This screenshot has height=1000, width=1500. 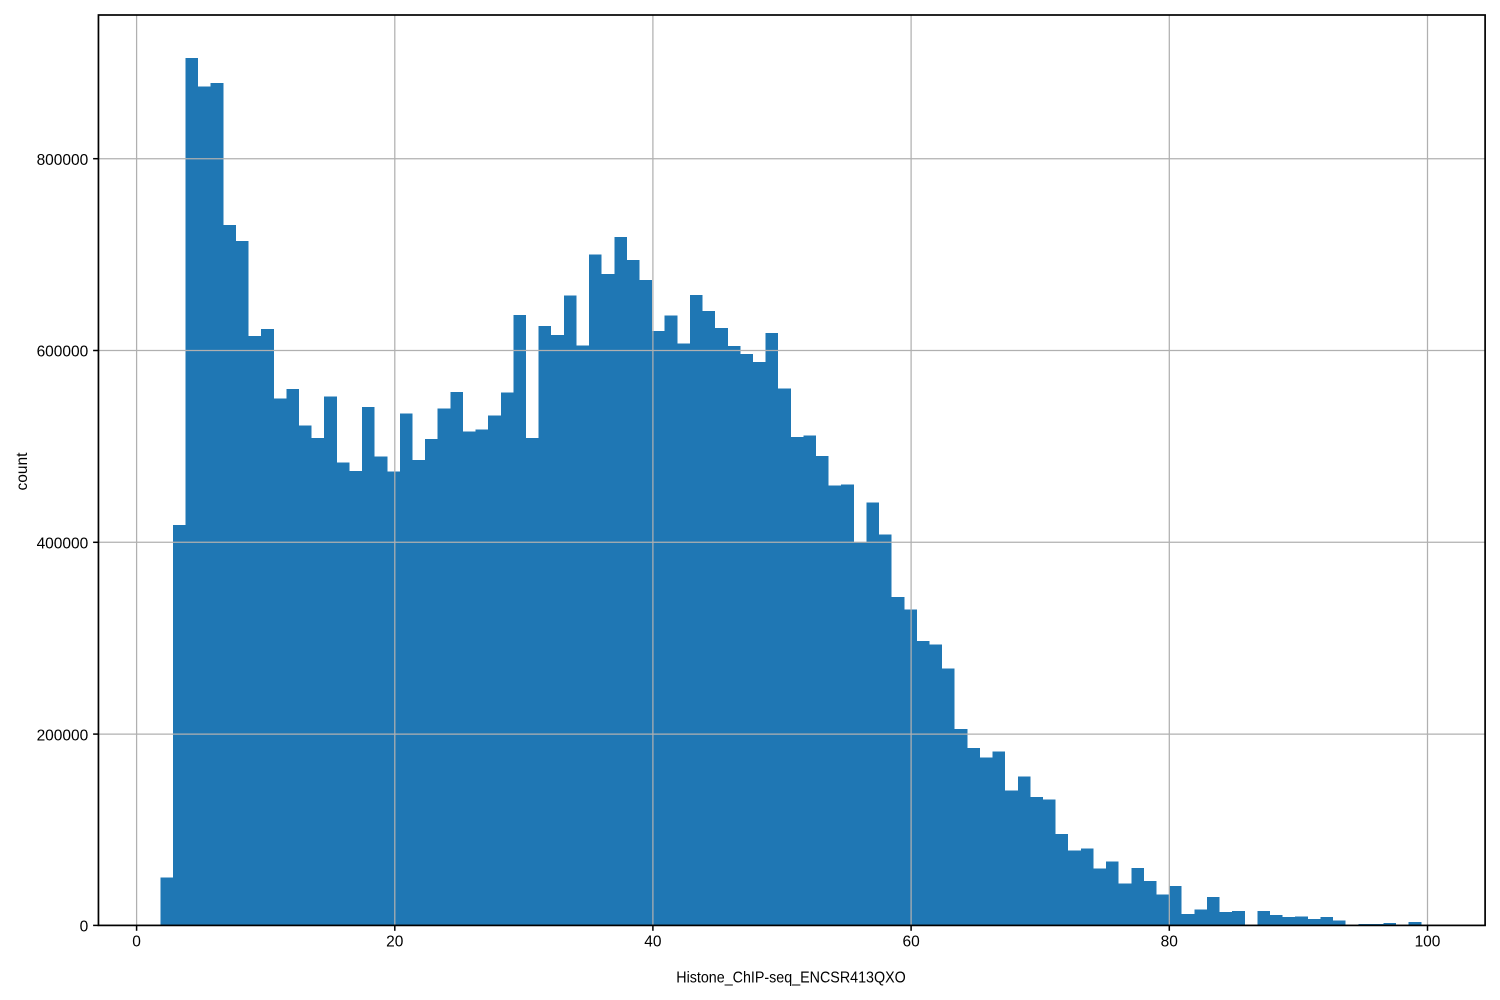 What do you see at coordinates (1428, 942) in the screenshot?
I see `svg-text: 100` at bounding box center [1428, 942].